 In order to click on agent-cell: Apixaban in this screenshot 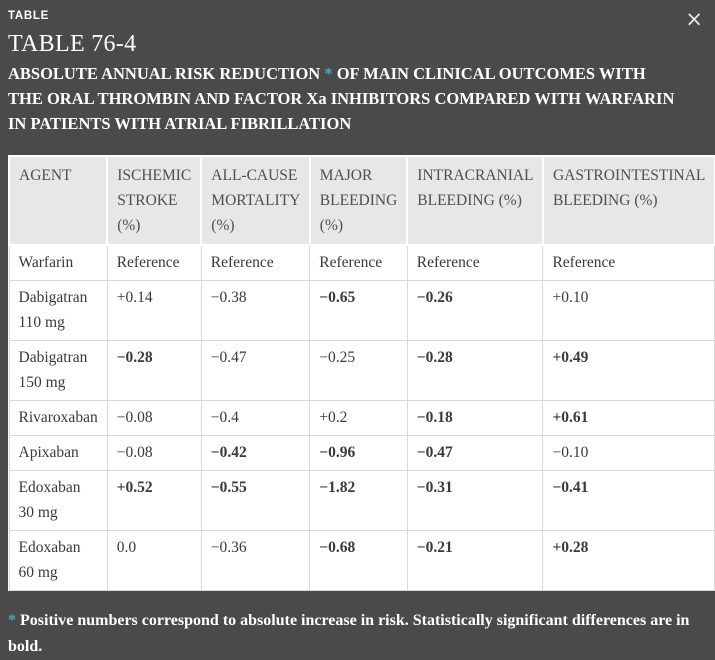, I will do `click(58, 453)`.